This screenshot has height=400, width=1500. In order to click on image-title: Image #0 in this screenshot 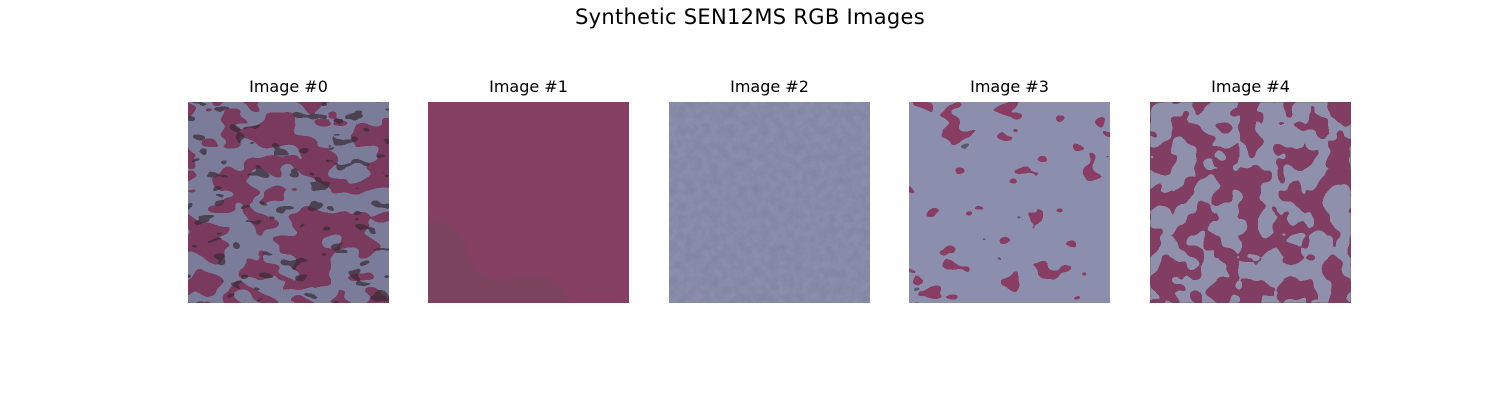, I will do `click(288, 86)`.